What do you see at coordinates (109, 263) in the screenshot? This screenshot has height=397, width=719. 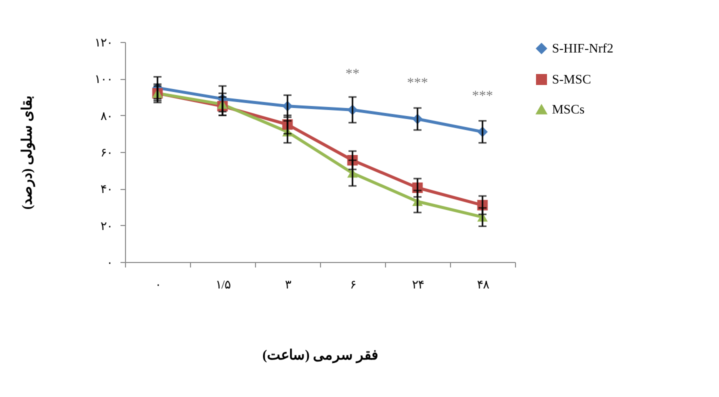 I see `y-tick-label: ۰` at bounding box center [109, 263].